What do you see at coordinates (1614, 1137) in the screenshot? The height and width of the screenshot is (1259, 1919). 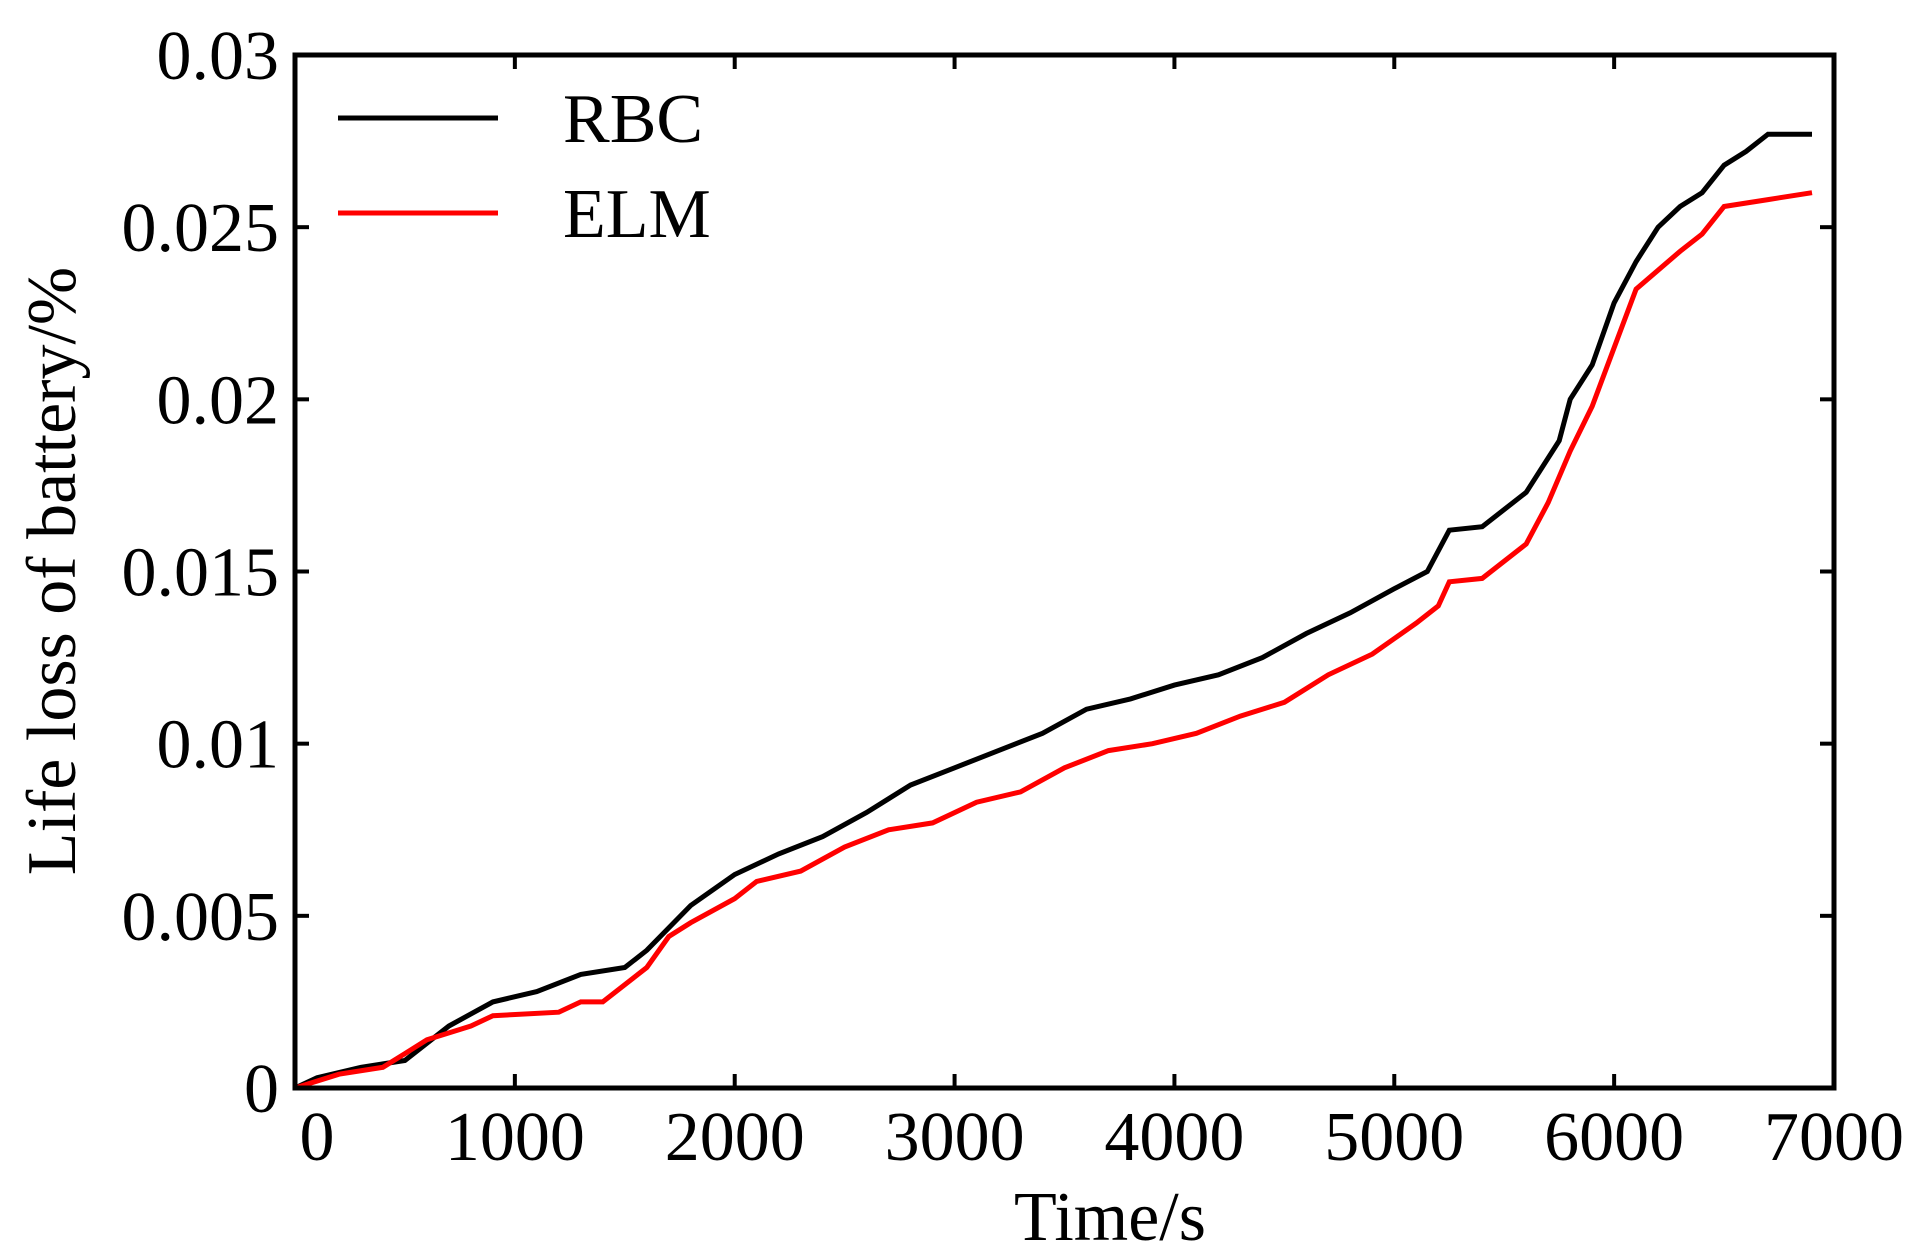 I see `x-tick-label: 6000` at bounding box center [1614, 1137].